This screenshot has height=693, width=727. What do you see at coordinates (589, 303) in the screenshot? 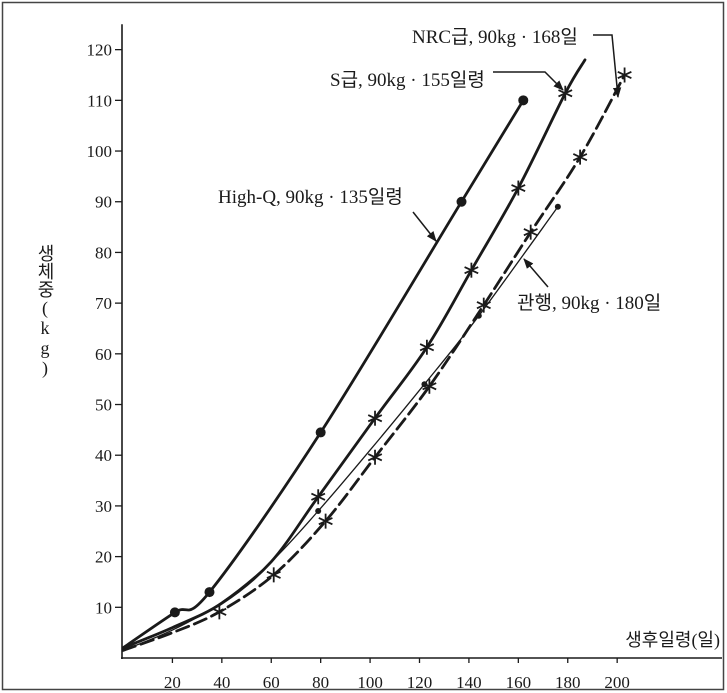
I see `series-label: 관행, 90kg · 180일` at bounding box center [589, 303].